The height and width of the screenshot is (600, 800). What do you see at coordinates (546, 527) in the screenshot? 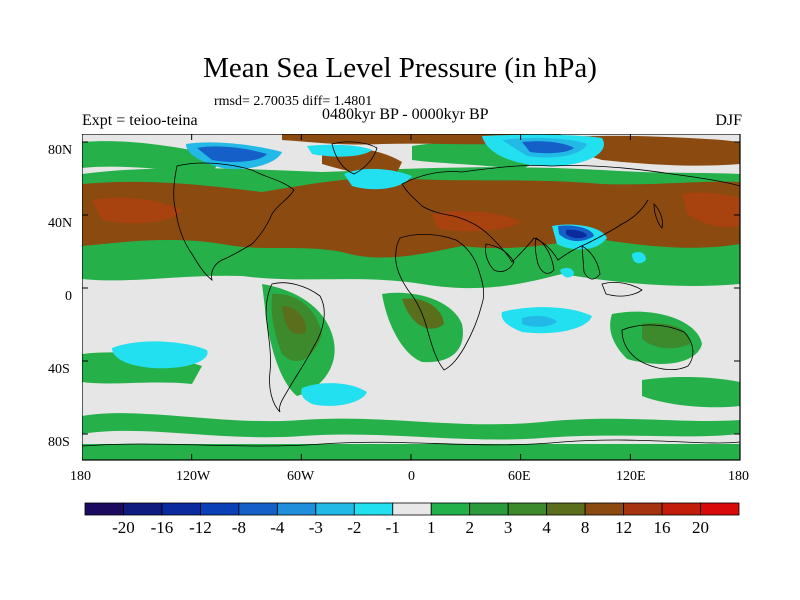
I see `colorbar-label: 4` at bounding box center [546, 527].